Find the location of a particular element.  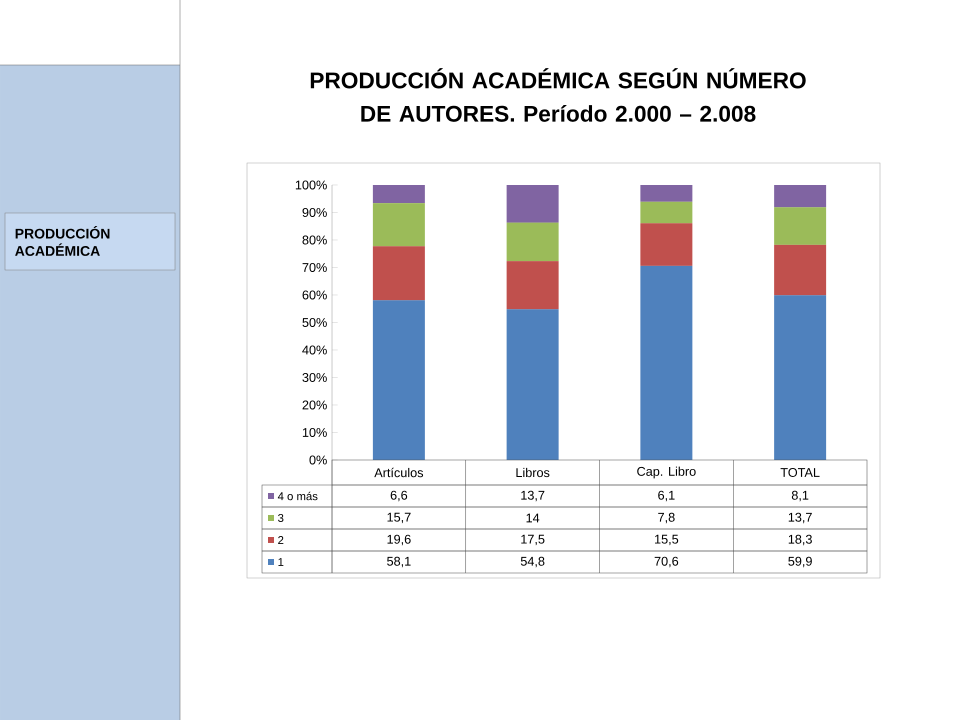

data-label: 59,9 is located at coordinates (800, 562).